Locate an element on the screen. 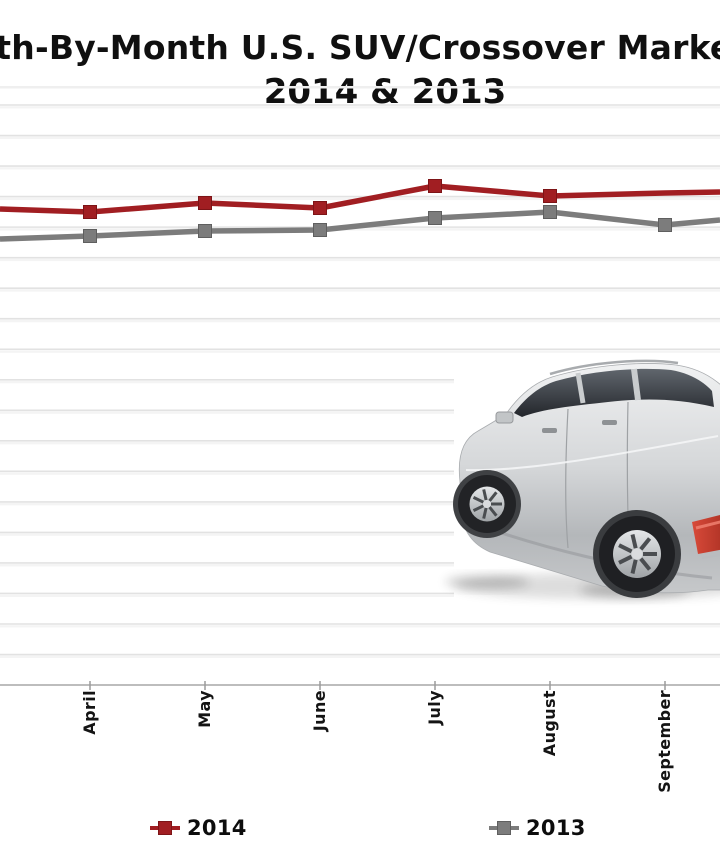 The image size is (720, 845). legend-item-2013: 2013 is located at coordinates (537, 828).